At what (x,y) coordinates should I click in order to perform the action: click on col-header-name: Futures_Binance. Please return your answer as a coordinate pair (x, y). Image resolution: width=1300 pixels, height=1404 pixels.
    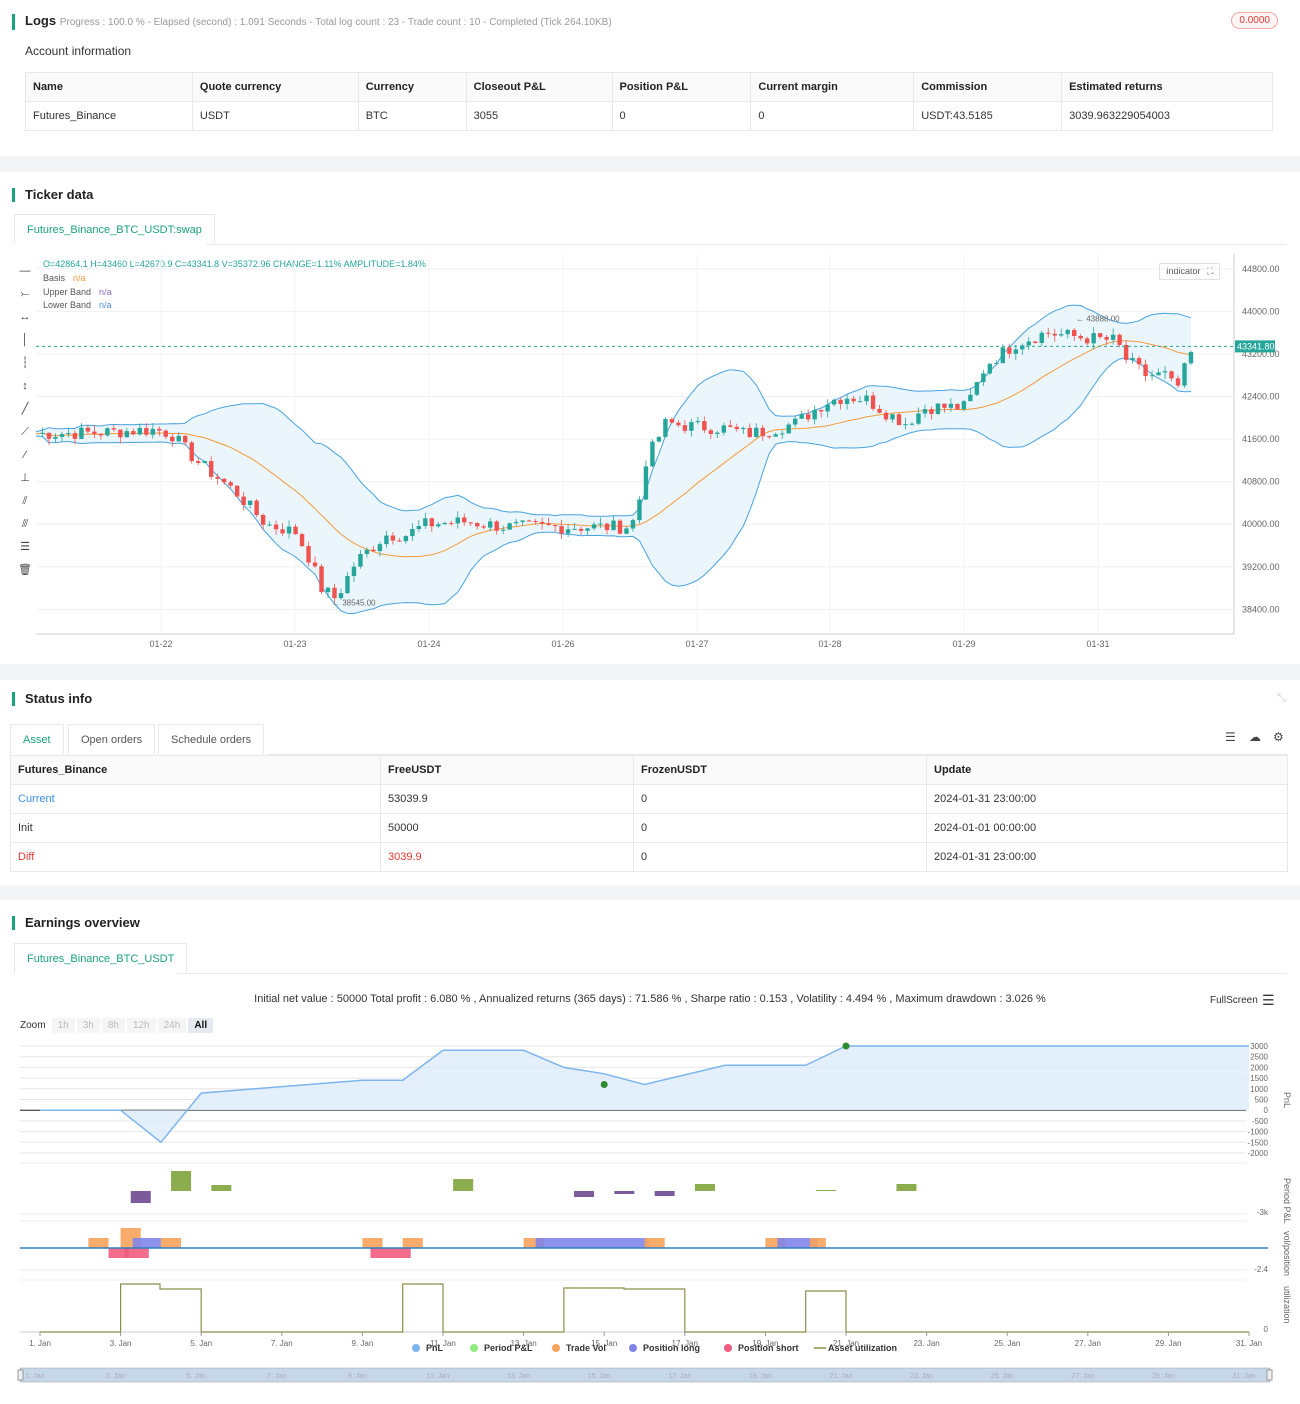
    Looking at the image, I should click on (195, 770).